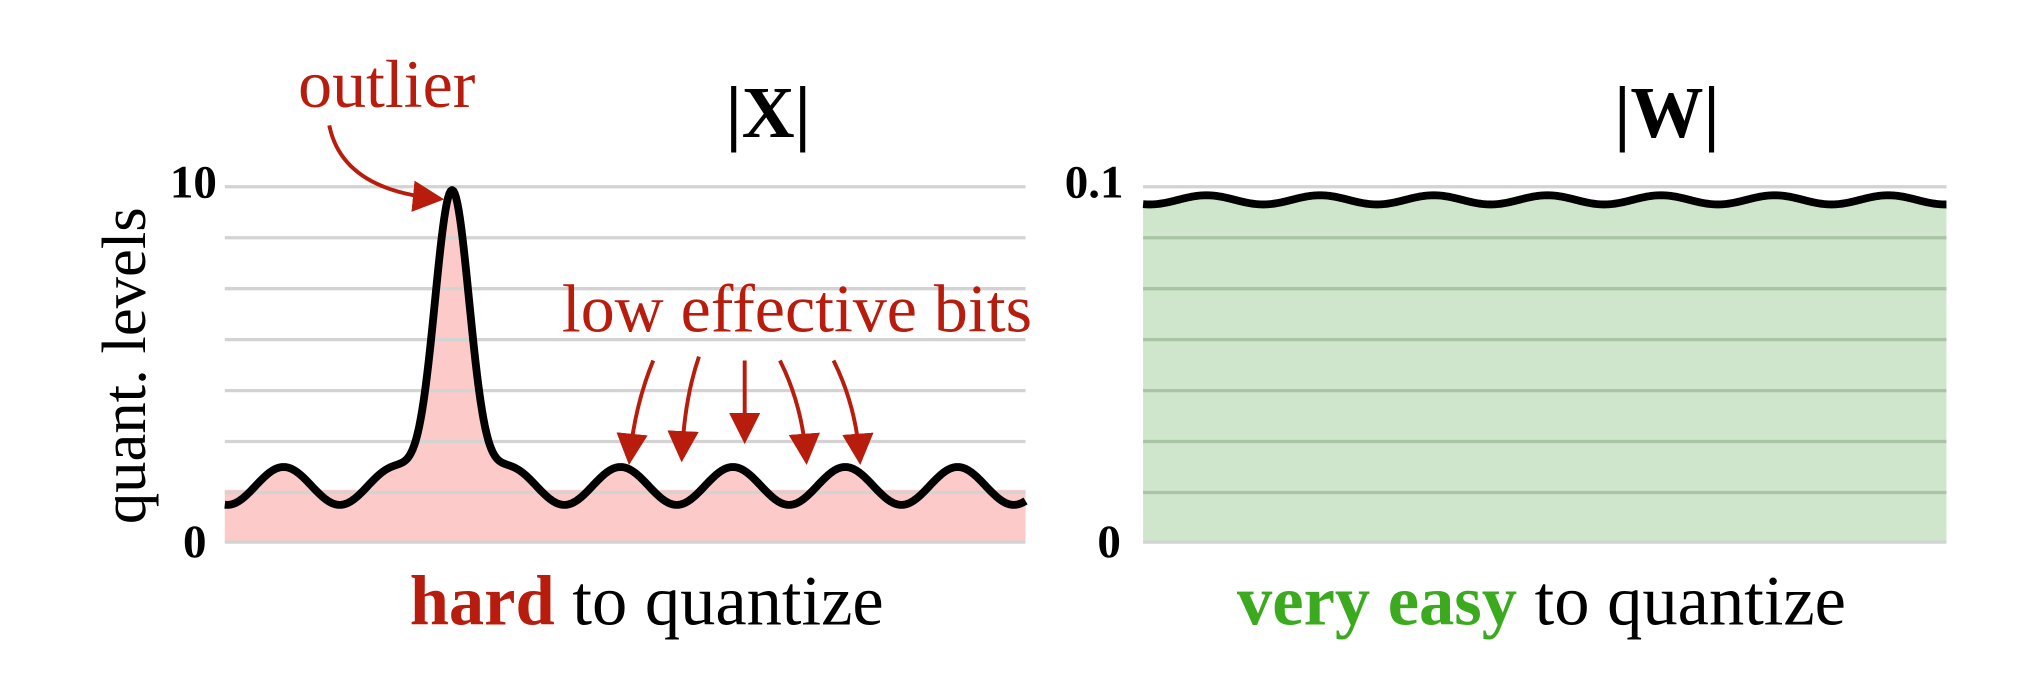  Describe the element at coordinates (797, 309) in the screenshot. I see `annotation: low effective bits` at that location.